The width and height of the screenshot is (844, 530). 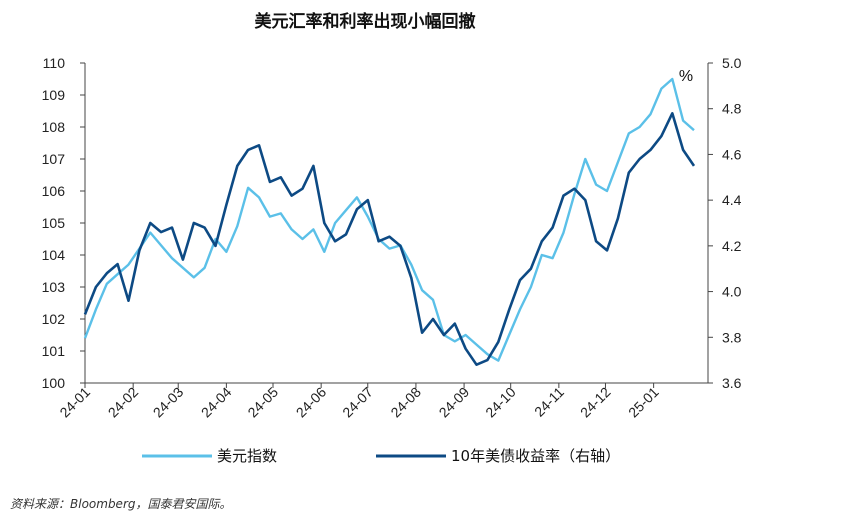 I want to click on left-tick-label: 104, so click(x=54, y=255).